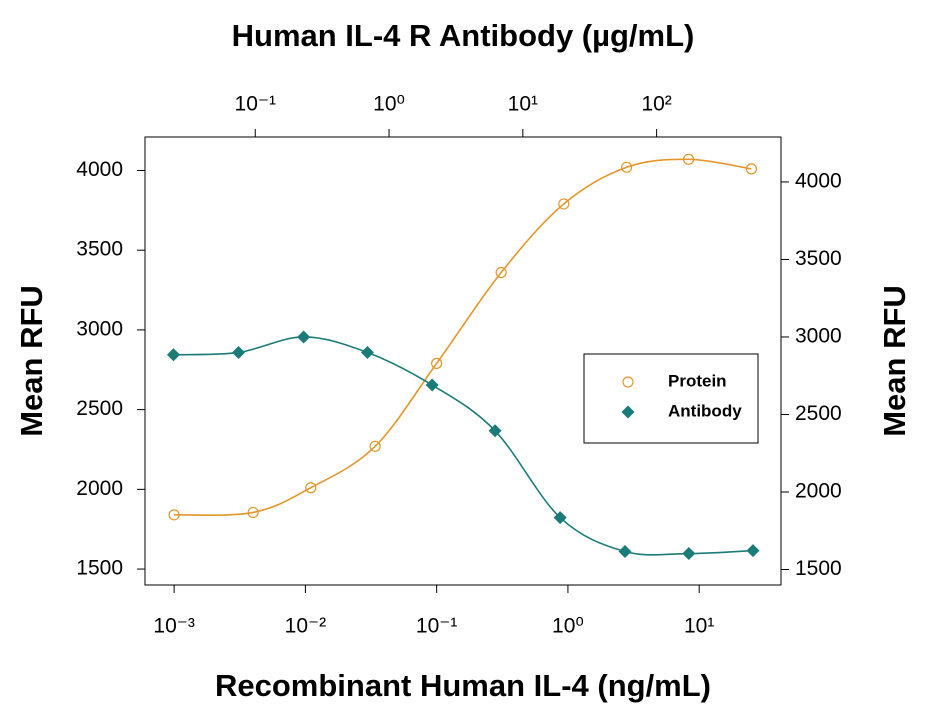  Describe the element at coordinates (671, 398) in the screenshot. I see `legend-box` at that location.